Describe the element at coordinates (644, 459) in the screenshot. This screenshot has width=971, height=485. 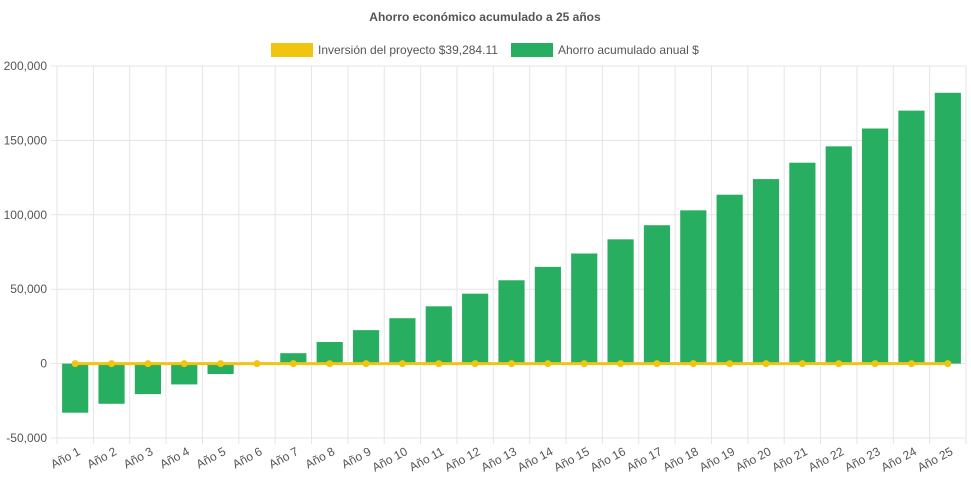
I see `x-tick-label: Año 17` at that location.